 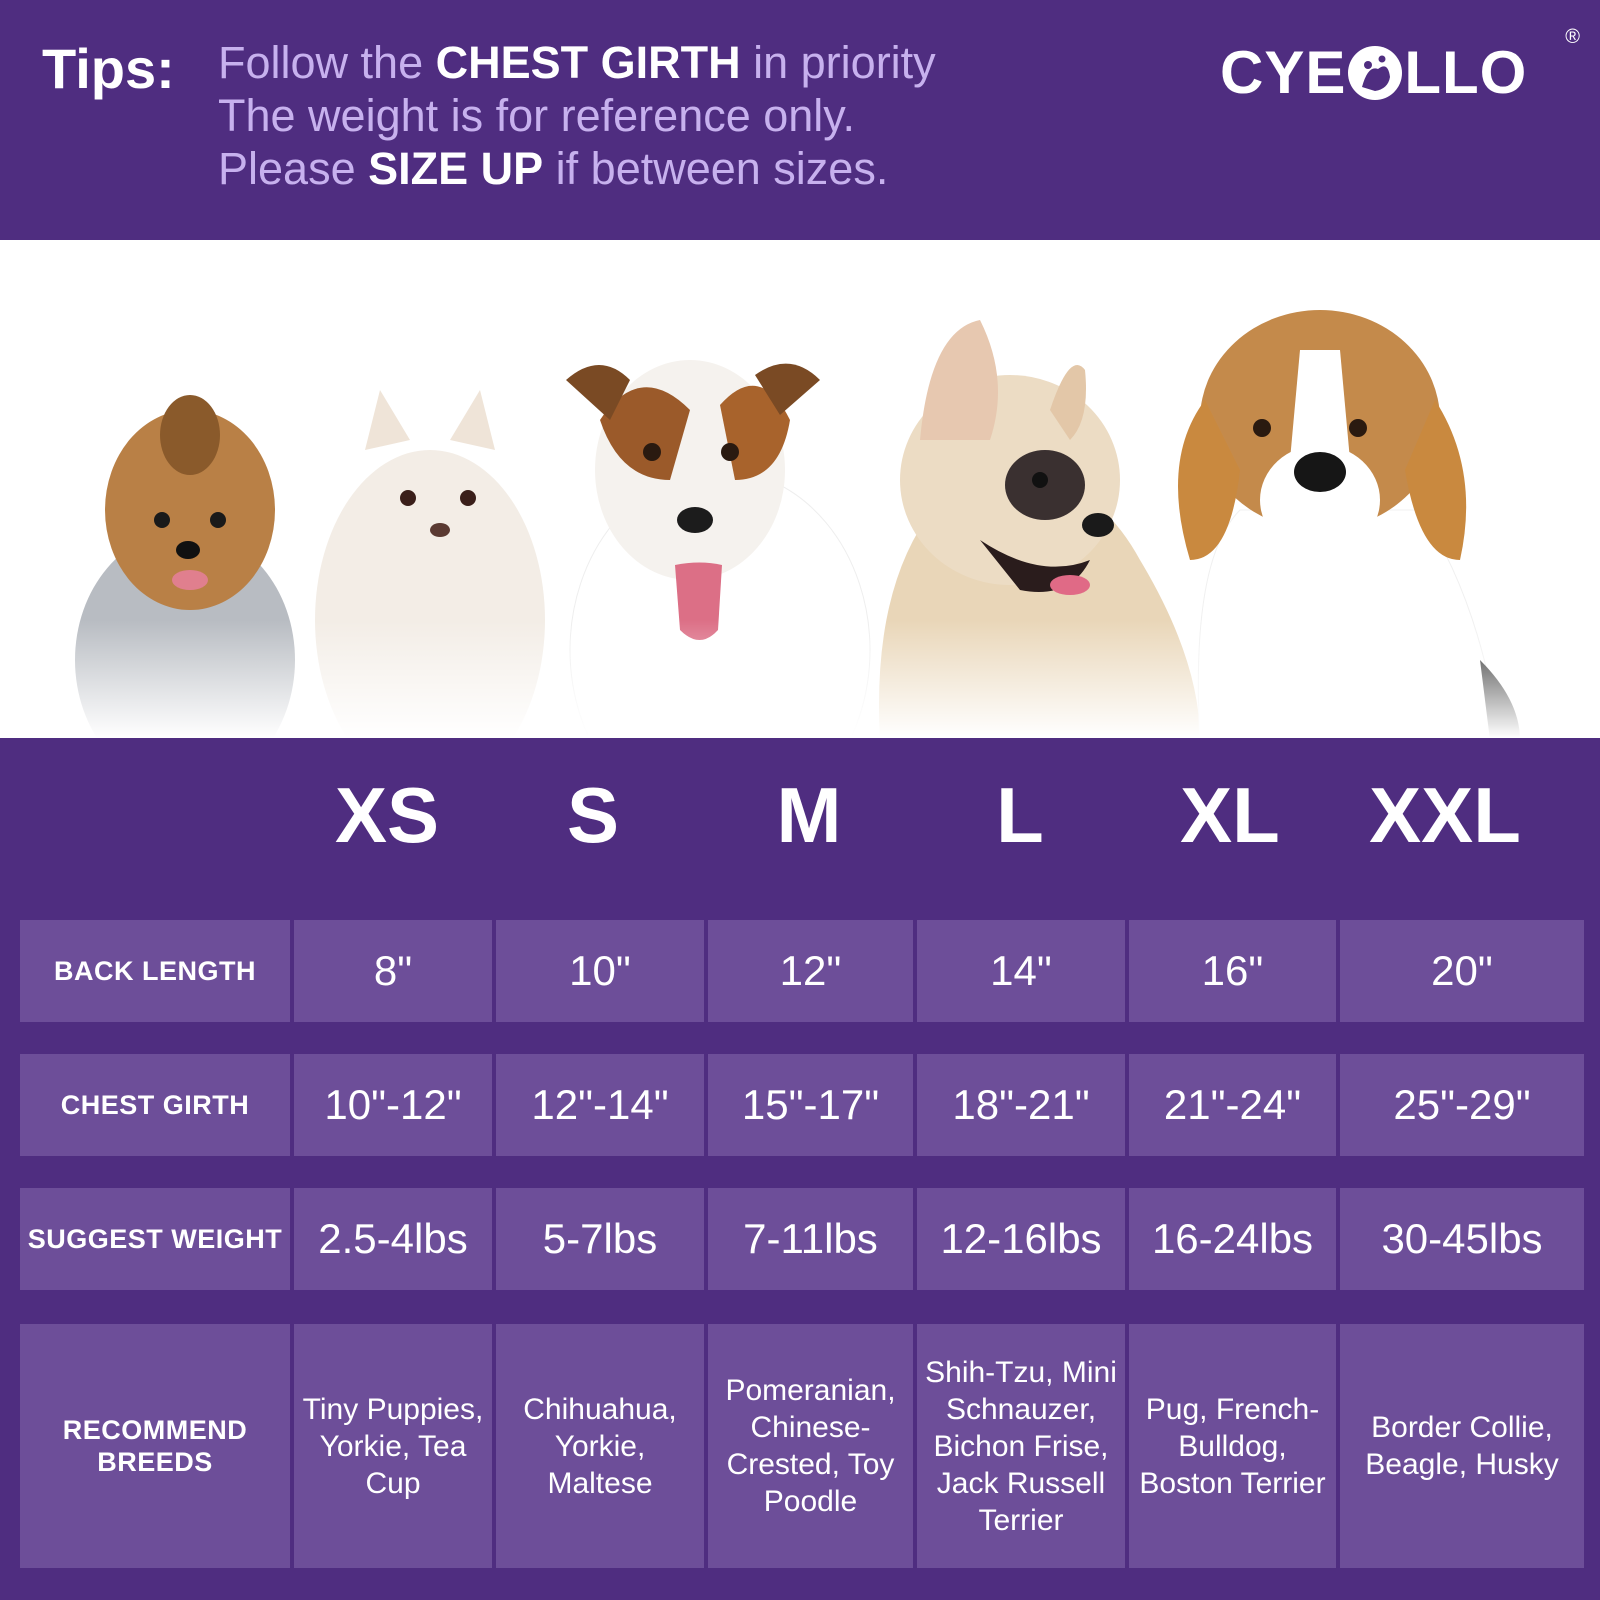 What do you see at coordinates (588, 62) in the screenshot?
I see `tip-line-1-bold: CHEST GIRTH` at bounding box center [588, 62].